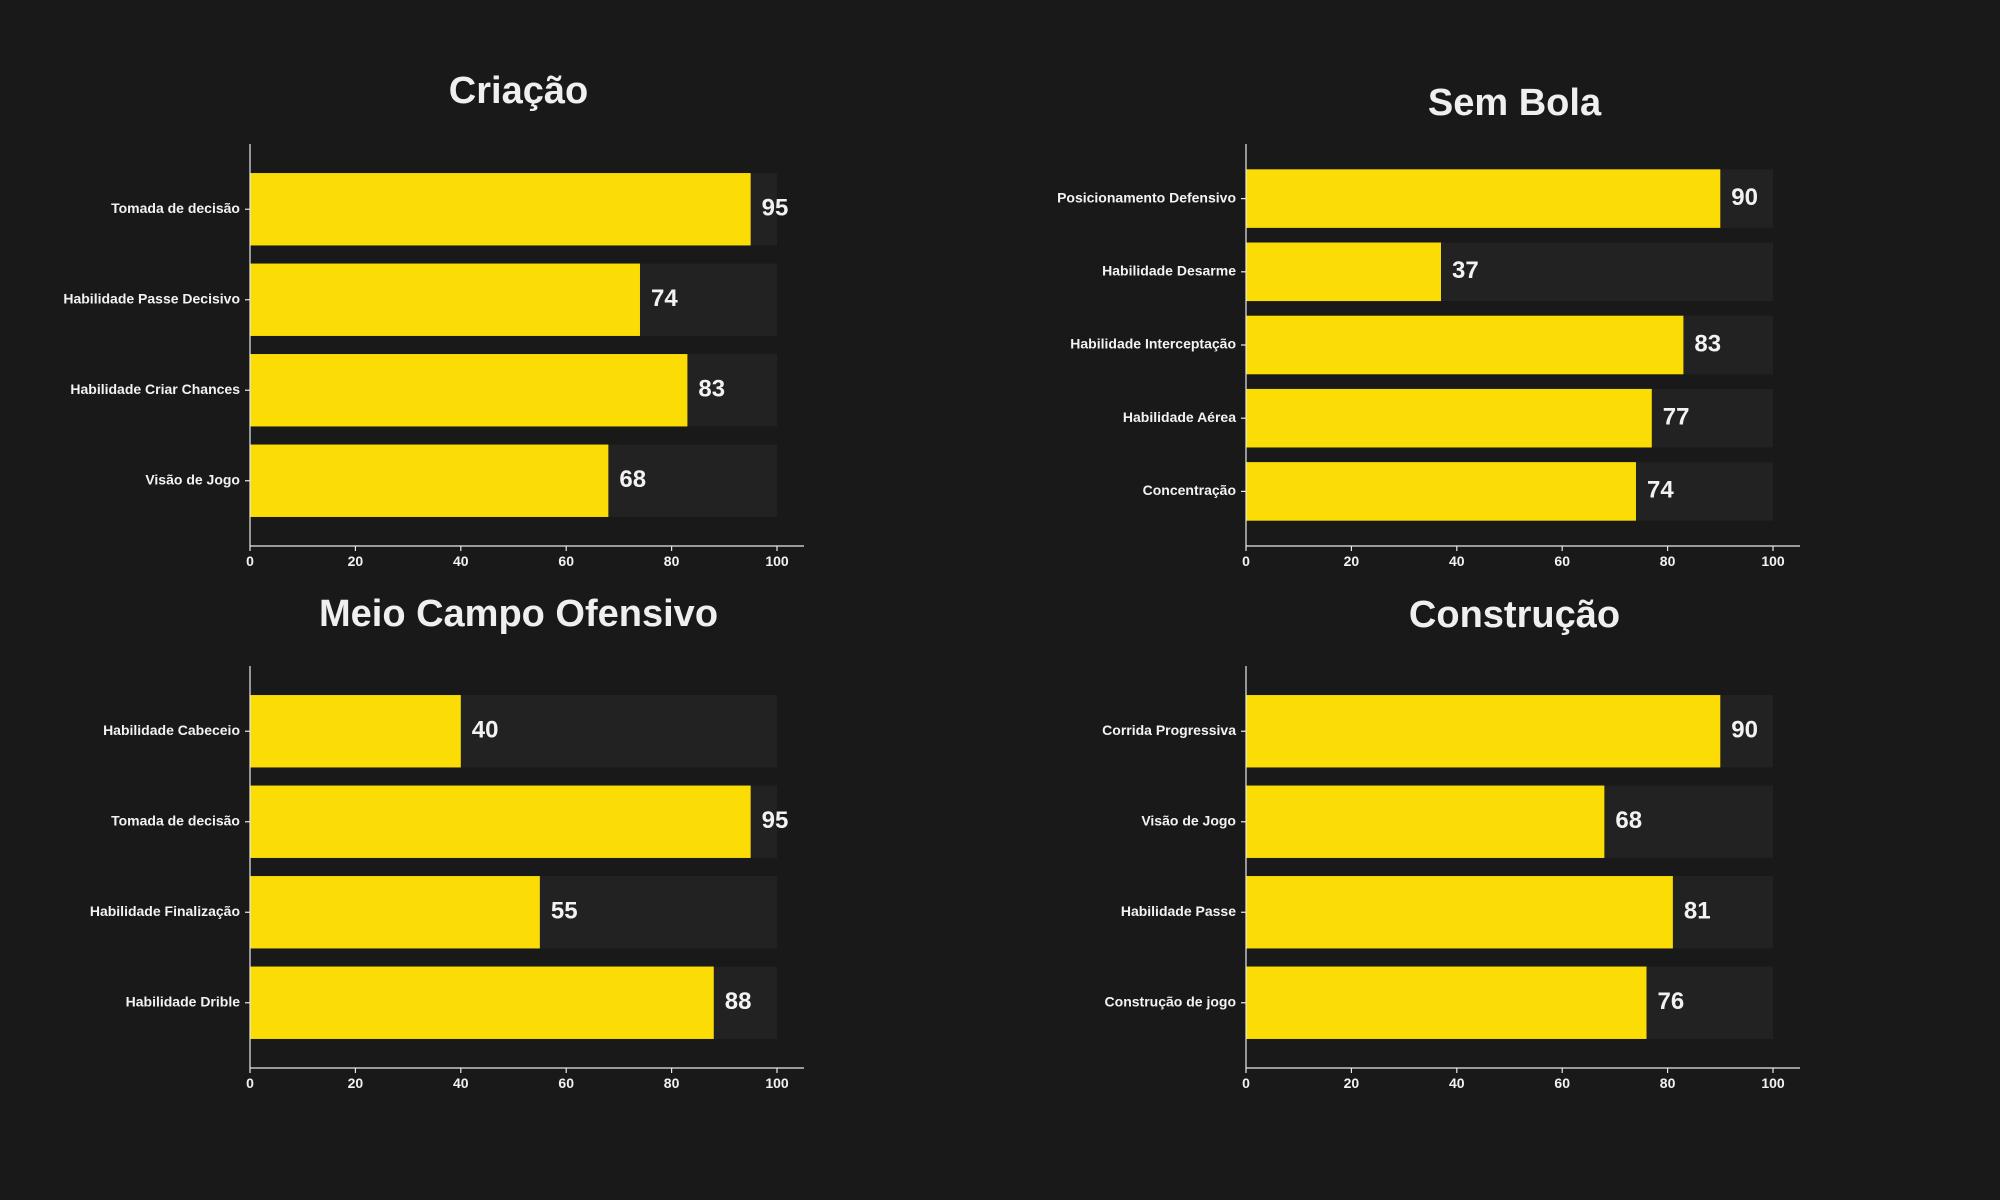 Image resolution: width=2000 pixels, height=1200 pixels. Describe the element at coordinates (564, 911) in the screenshot. I see `data-label: 55` at that location.